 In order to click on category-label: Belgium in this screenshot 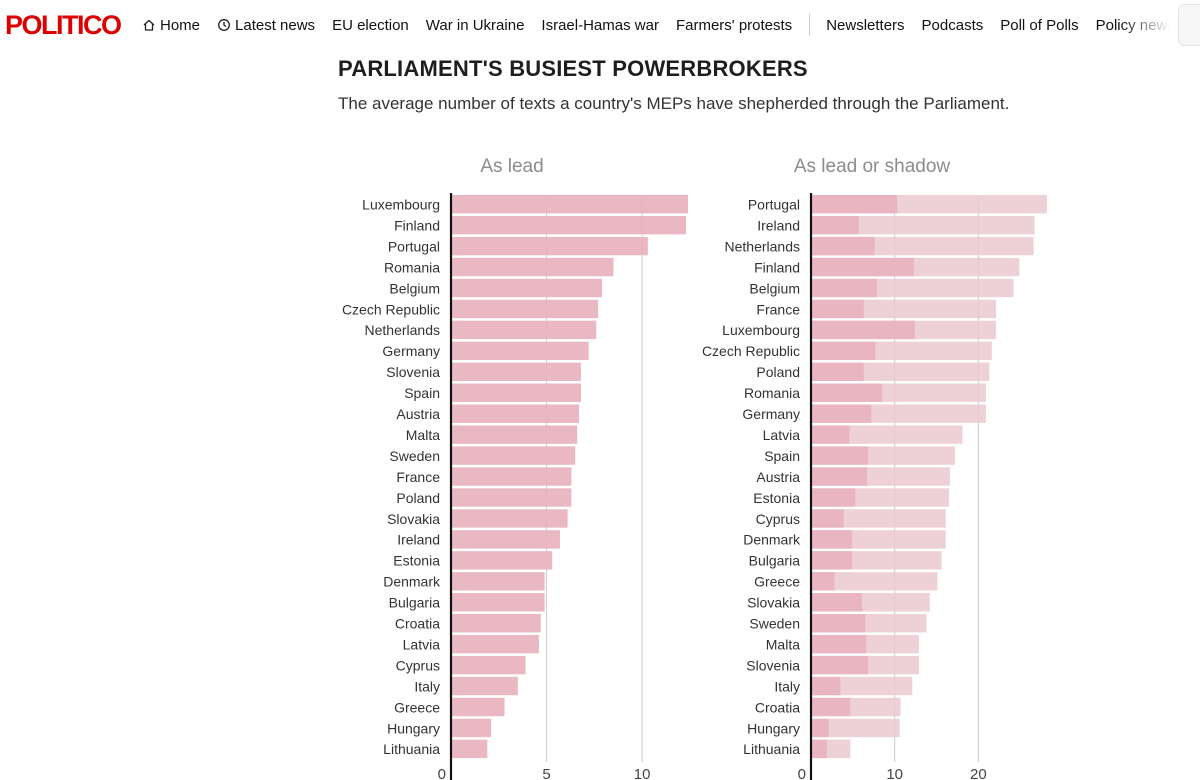, I will do `click(414, 288)`.